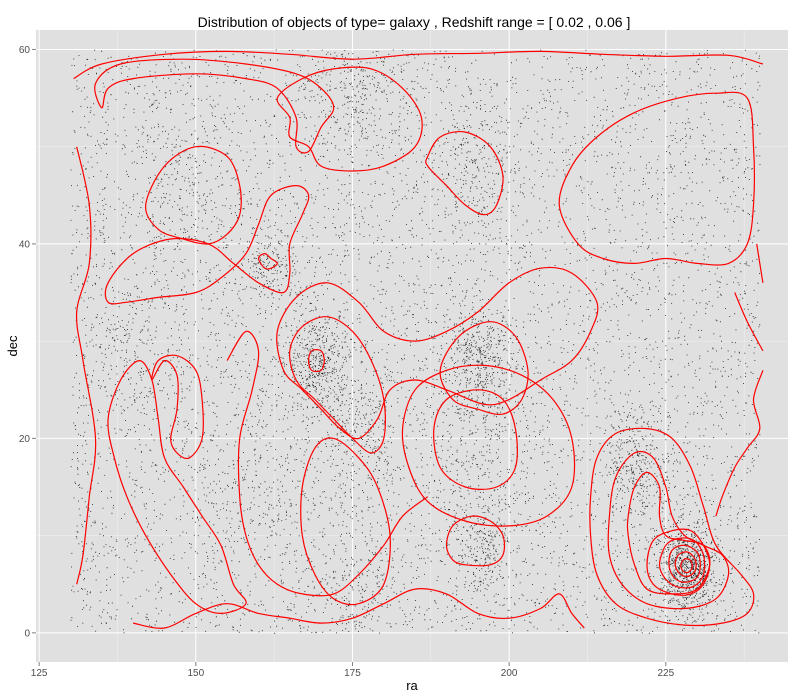  What do you see at coordinates (12, 345) in the screenshot?
I see `y-axis-label: dec` at bounding box center [12, 345].